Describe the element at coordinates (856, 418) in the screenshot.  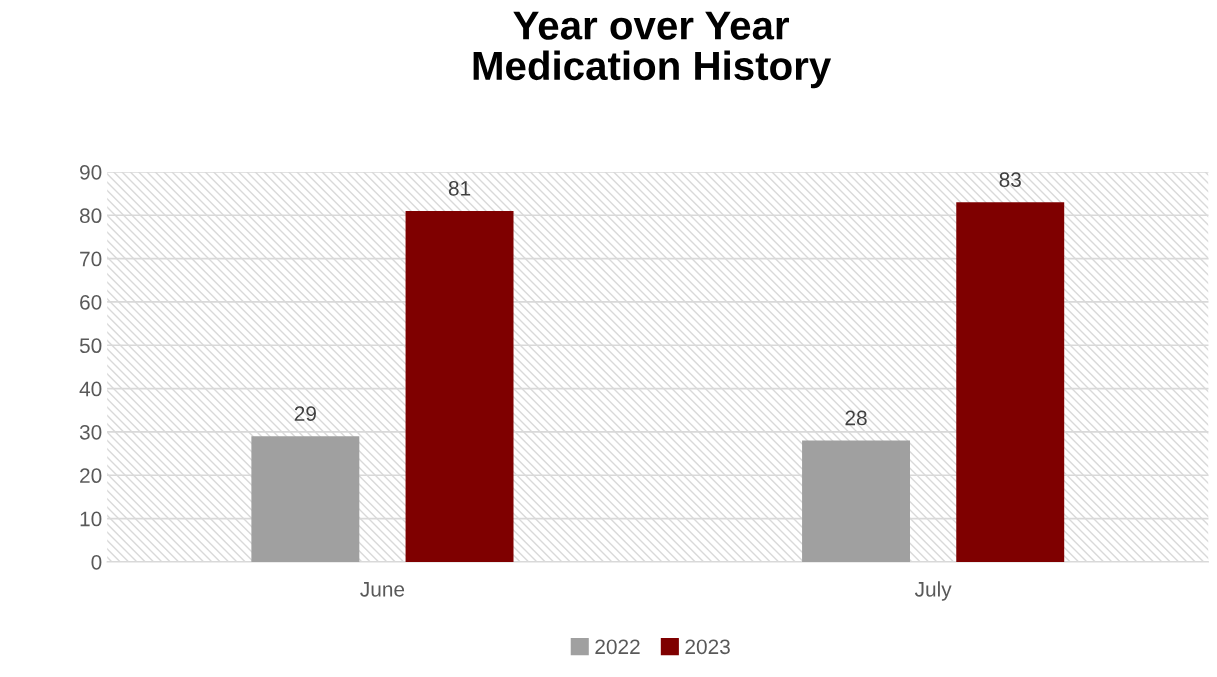
I see `data-label: 28` at that location.